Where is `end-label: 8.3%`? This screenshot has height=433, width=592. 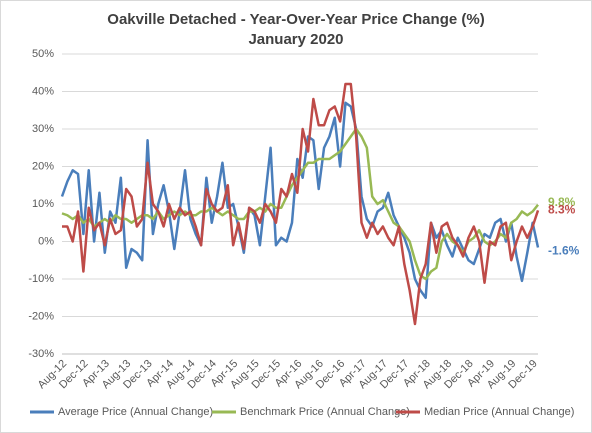 end-label: 8.3% is located at coordinates (562, 210).